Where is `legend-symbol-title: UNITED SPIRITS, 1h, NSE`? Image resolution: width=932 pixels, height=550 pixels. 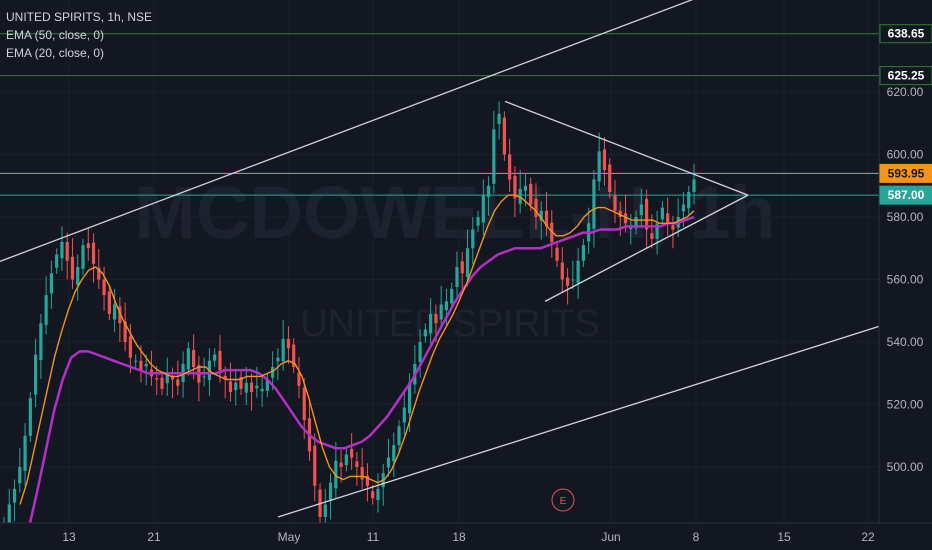 legend-symbol-title: UNITED SPIRITS, 1h, NSE is located at coordinates (79, 17).